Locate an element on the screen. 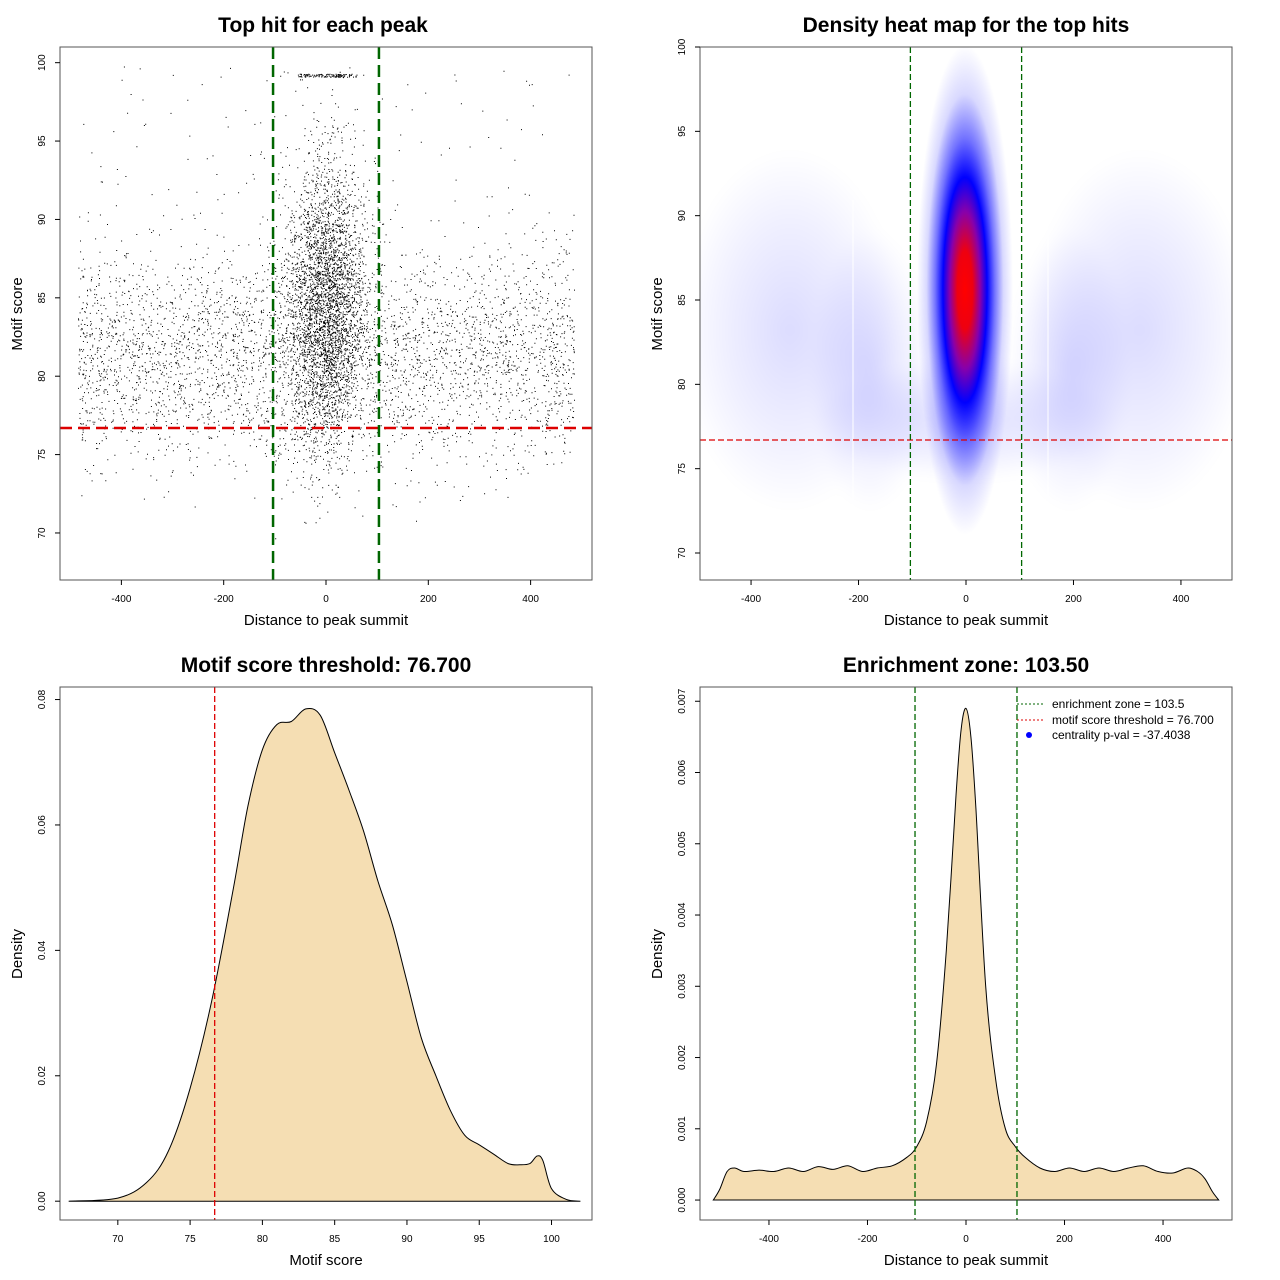 The image size is (1280, 1280). chart-title: Motif score threshold: 76.700 is located at coordinates (326, 665).